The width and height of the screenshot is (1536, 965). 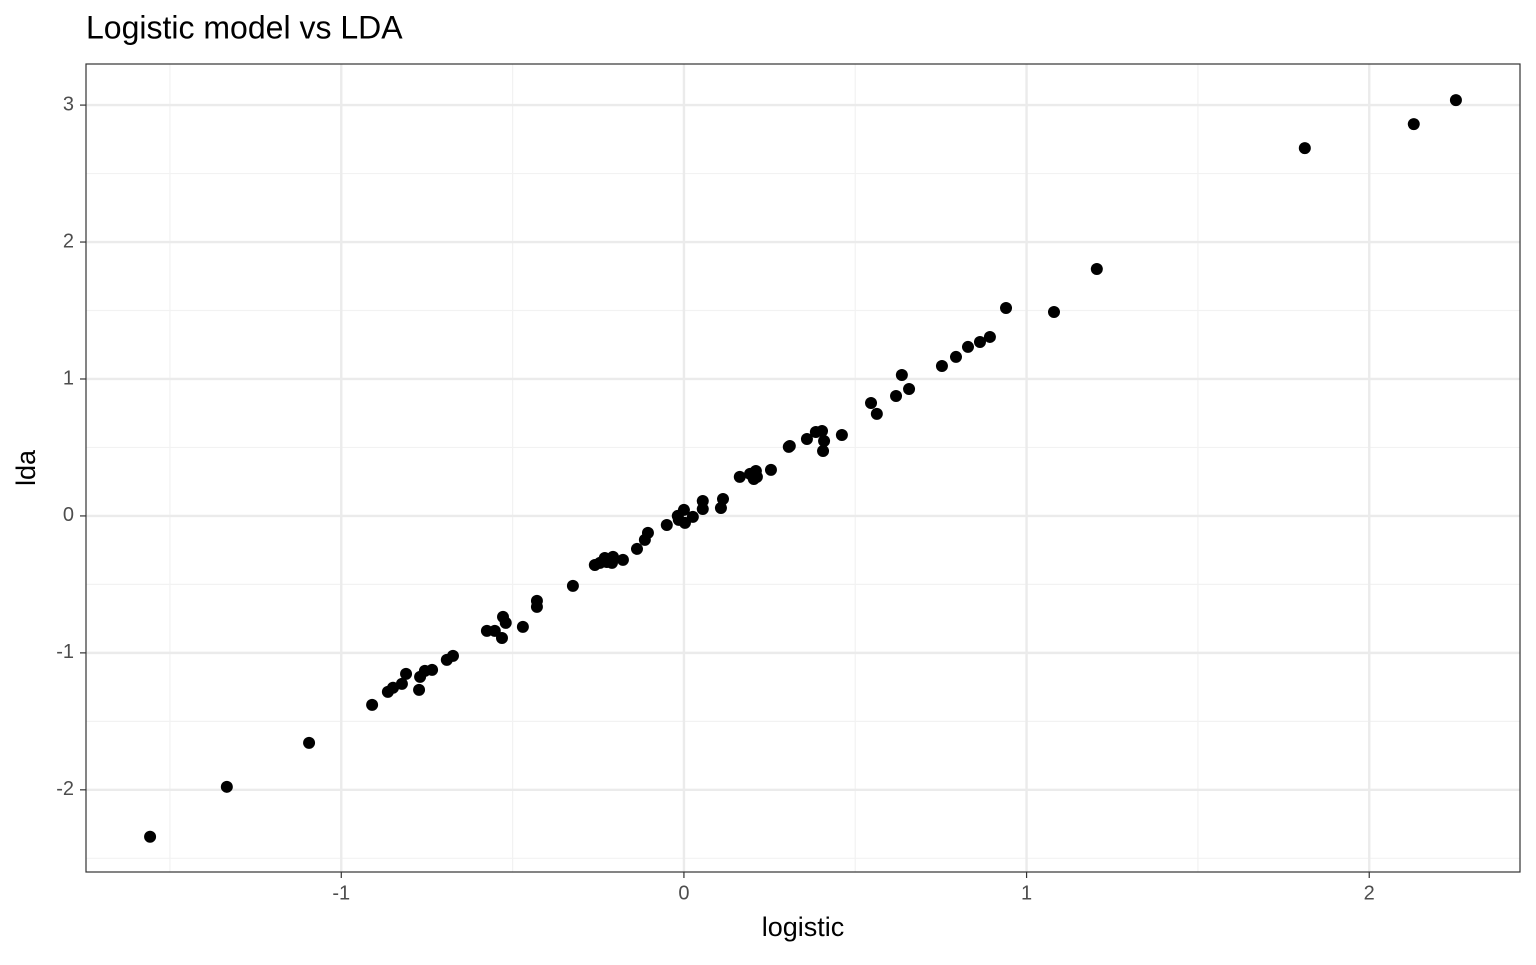 I want to click on y-tick-label: 3, so click(x=68, y=104).